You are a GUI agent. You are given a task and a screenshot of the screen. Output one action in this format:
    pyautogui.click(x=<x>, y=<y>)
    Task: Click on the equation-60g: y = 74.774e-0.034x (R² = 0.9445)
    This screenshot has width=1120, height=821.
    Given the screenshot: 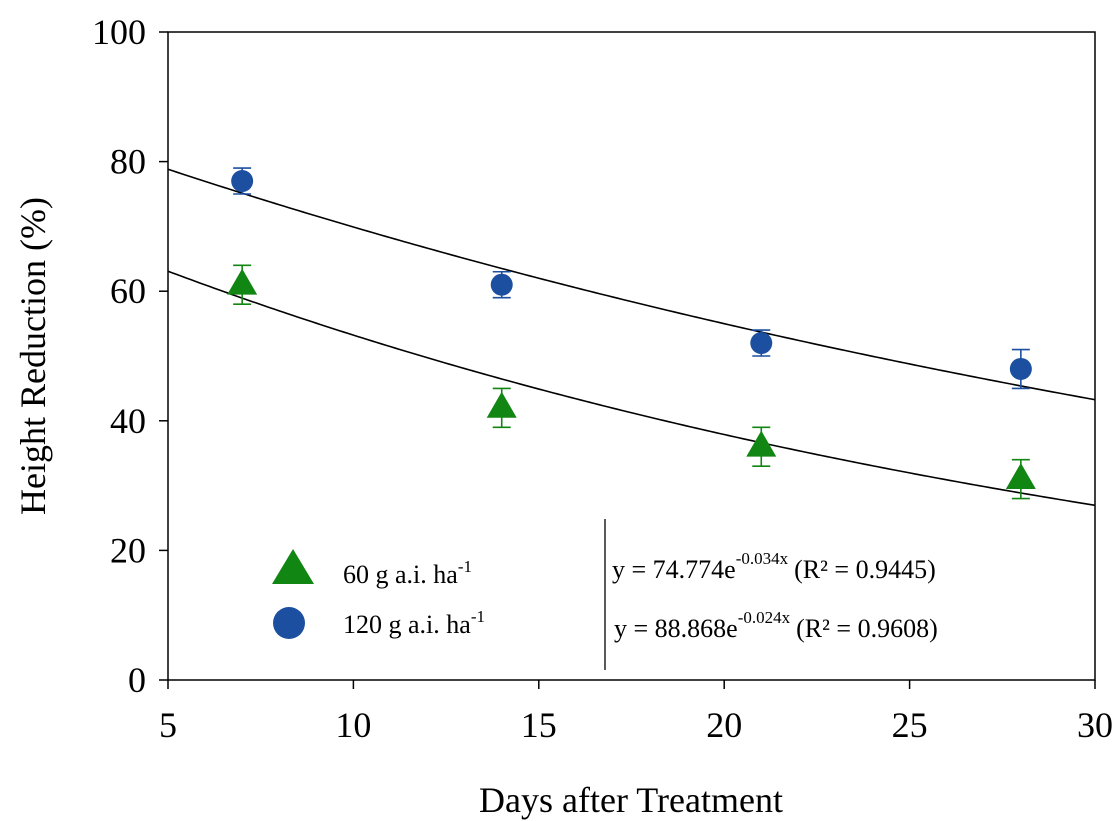 What is the action you would take?
    pyautogui.click(x=774, y=566)
    